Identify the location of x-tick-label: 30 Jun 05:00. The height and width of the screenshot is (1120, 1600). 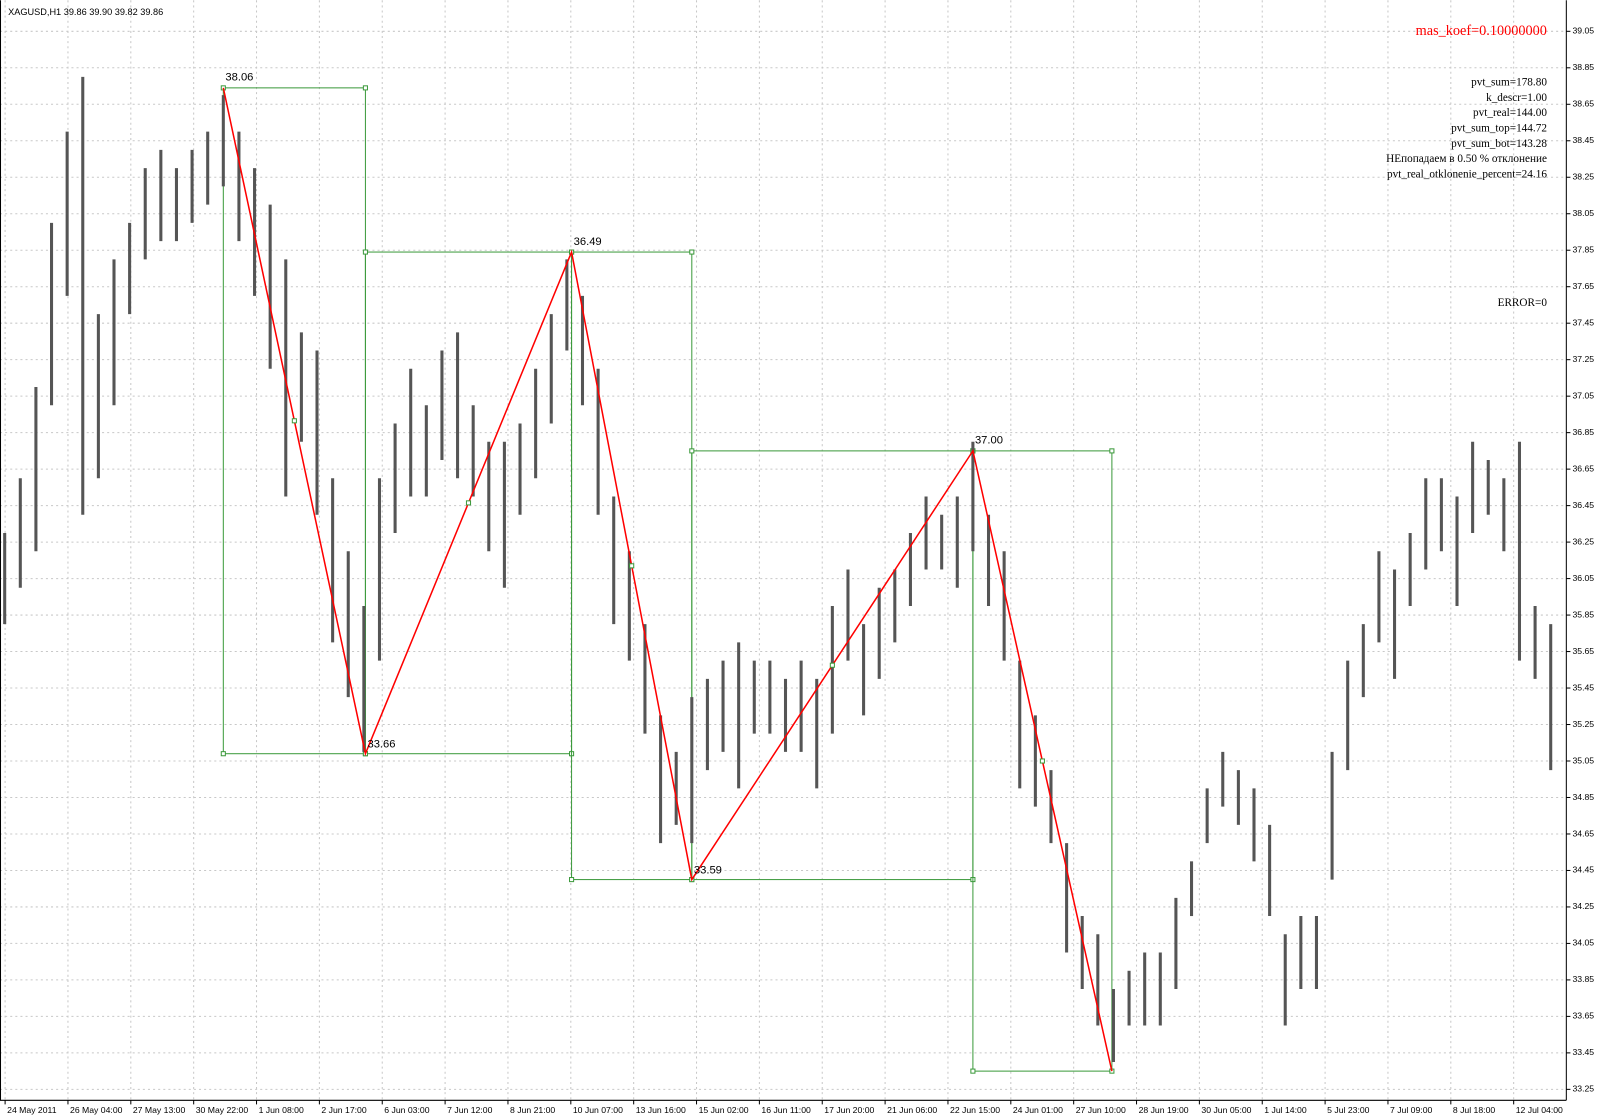
(1226, 1110).